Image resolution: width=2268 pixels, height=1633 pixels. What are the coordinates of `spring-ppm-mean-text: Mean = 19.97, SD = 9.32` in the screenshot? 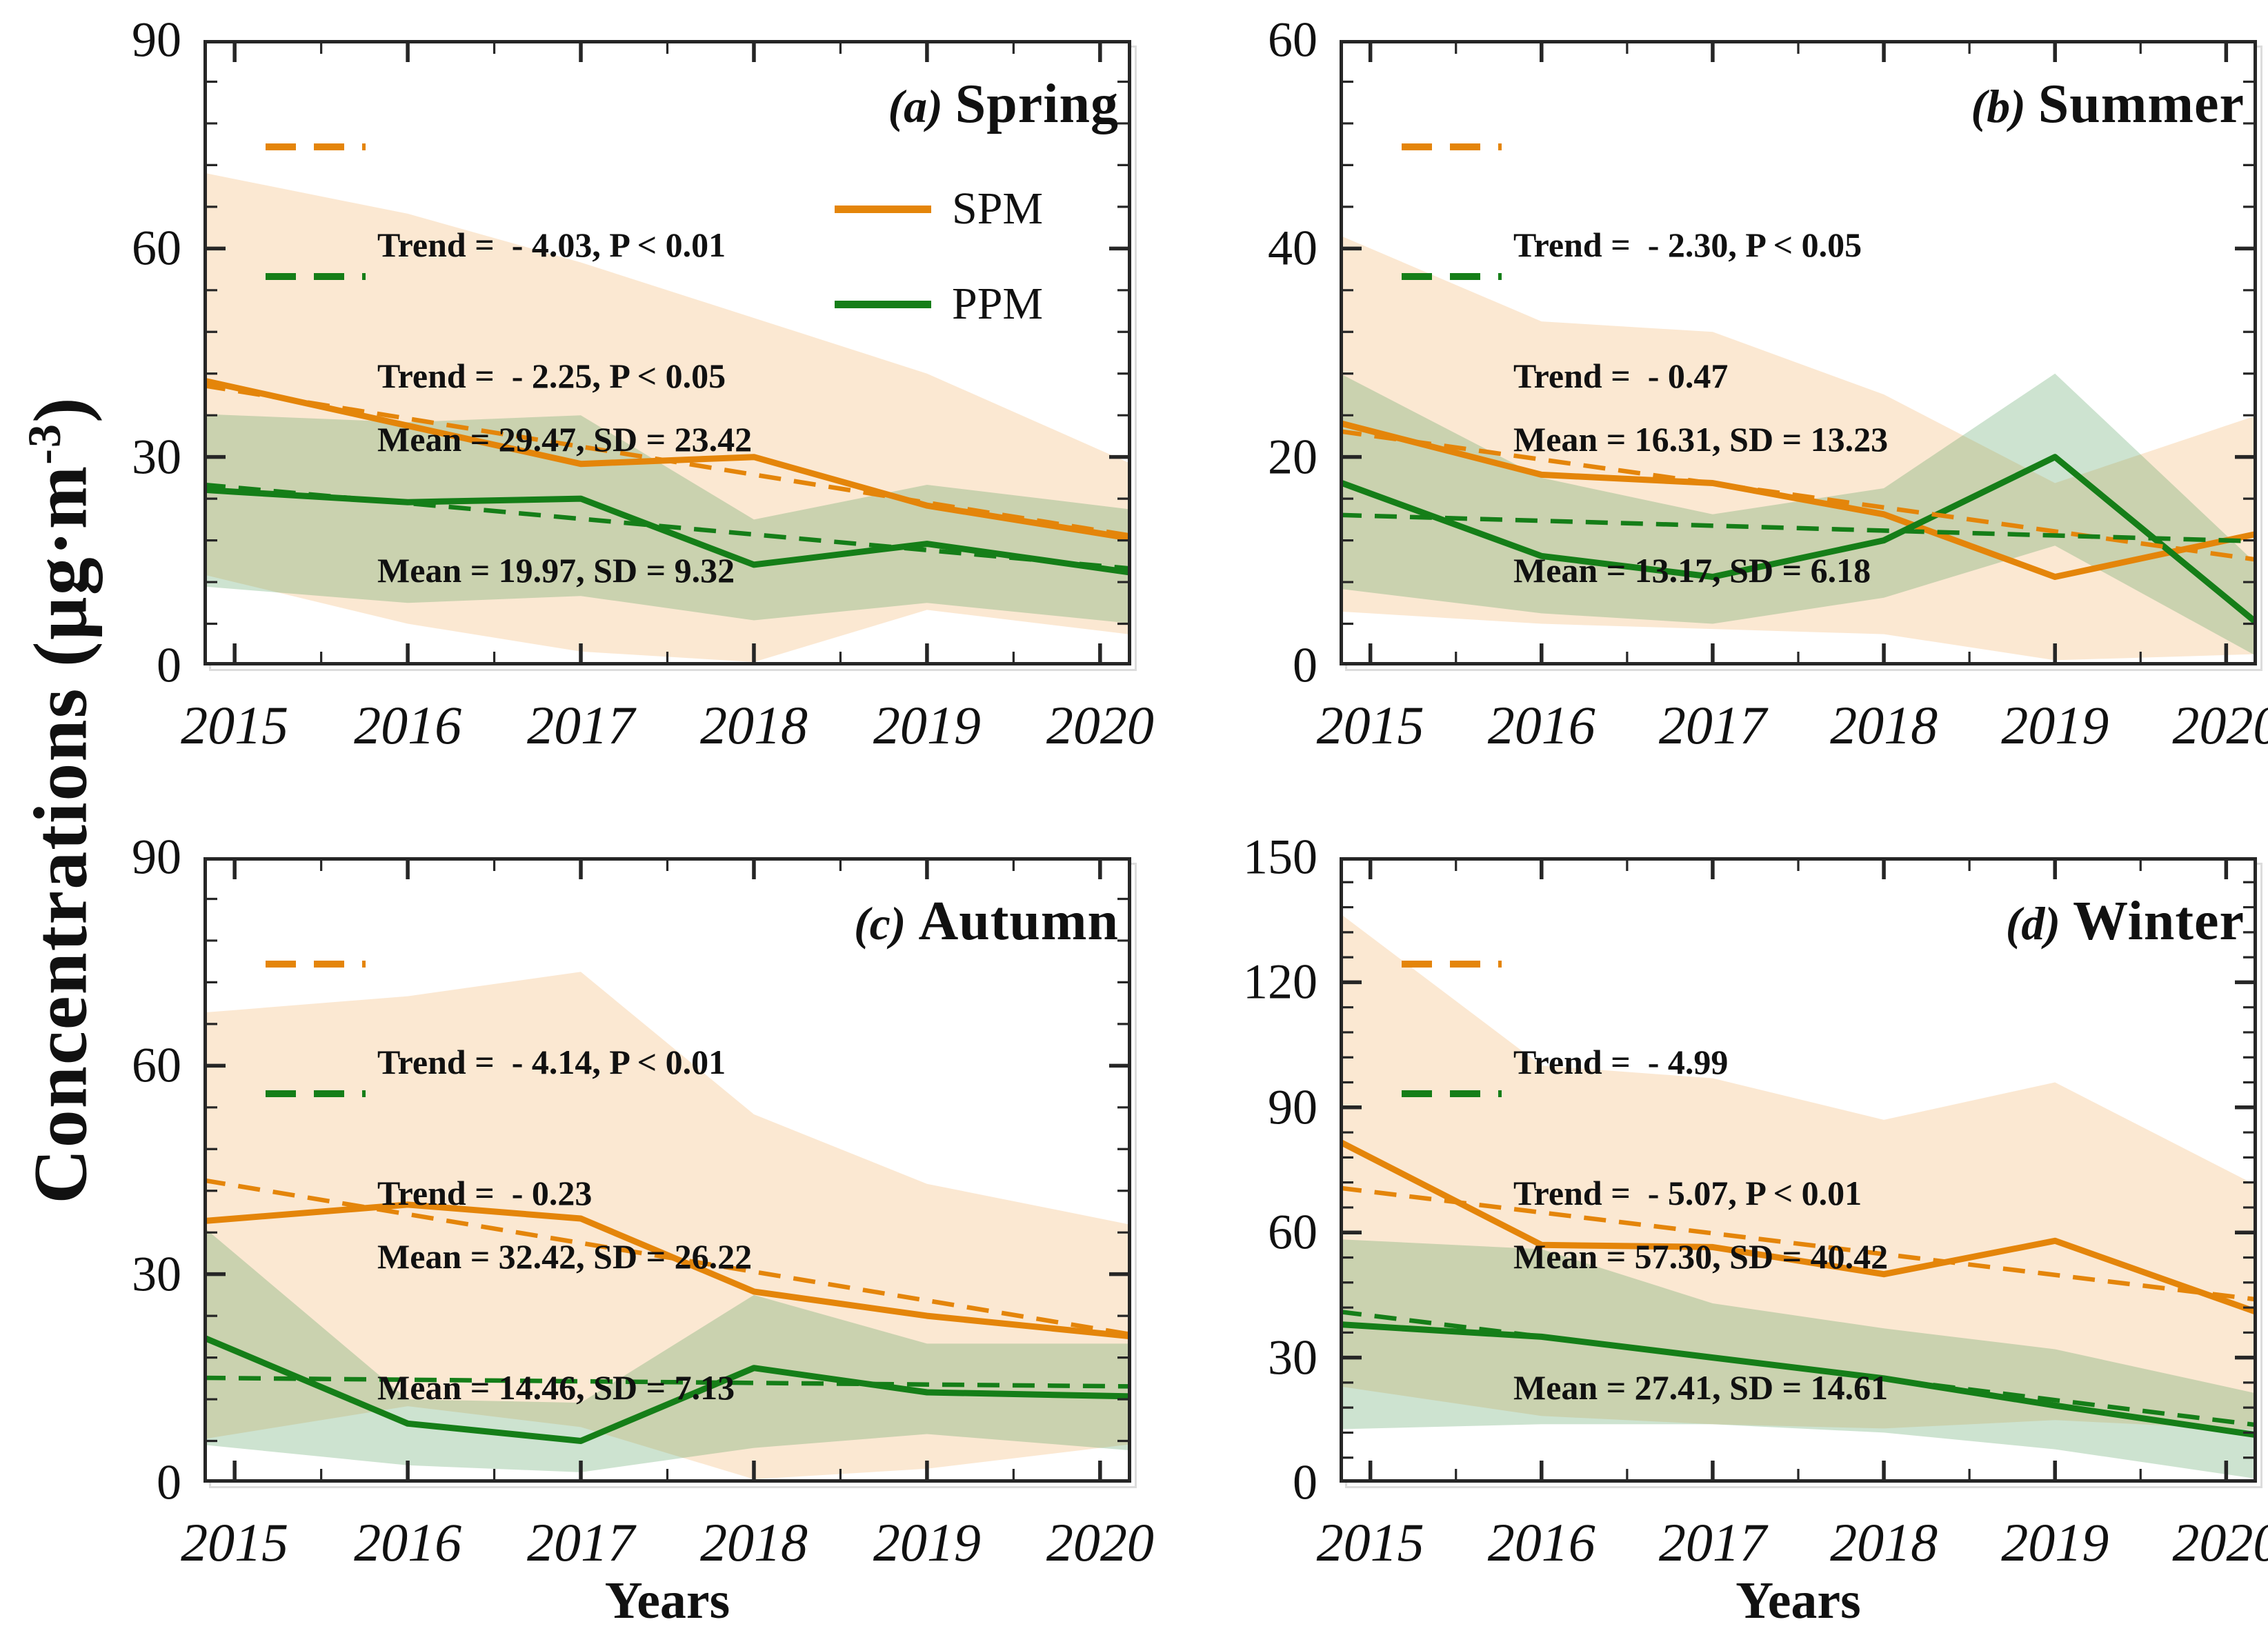 It's located at (556, 570).